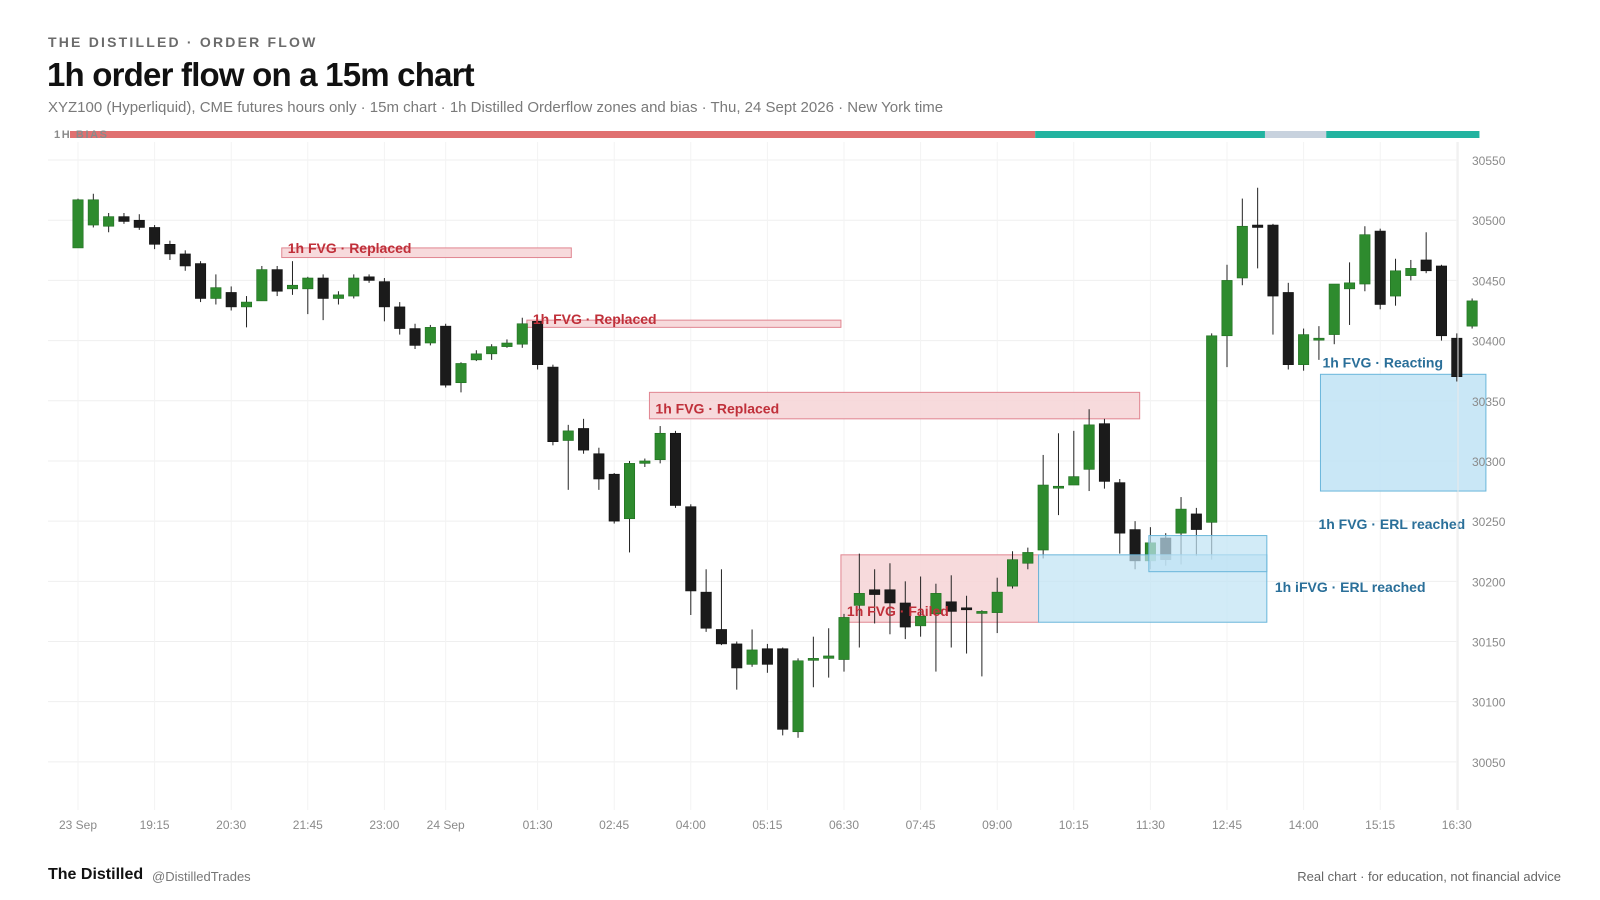 This screenshot has width=1600, height=900. I want to click on bullish-zone-label: 1h FVG · Reacting, so click(1382, 362).